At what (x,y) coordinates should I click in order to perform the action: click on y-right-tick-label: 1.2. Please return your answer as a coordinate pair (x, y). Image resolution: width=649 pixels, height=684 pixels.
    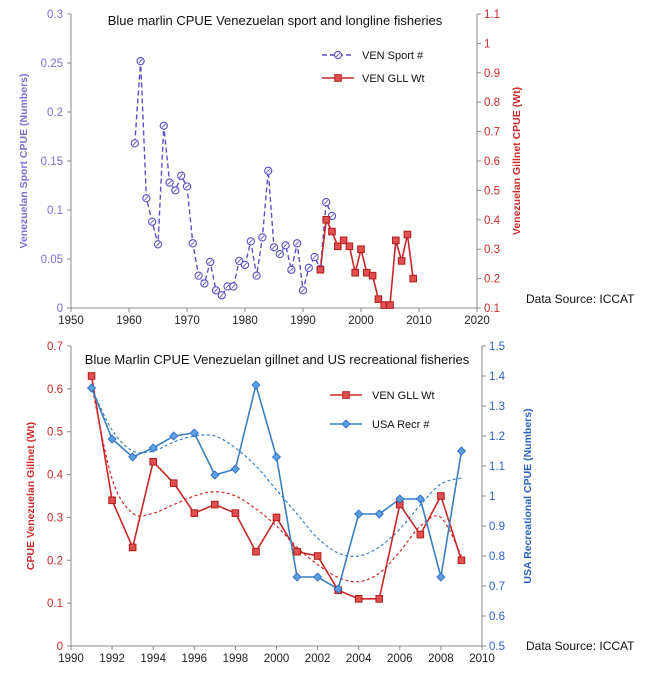
    Looking at the image, I should click on (497, 437).